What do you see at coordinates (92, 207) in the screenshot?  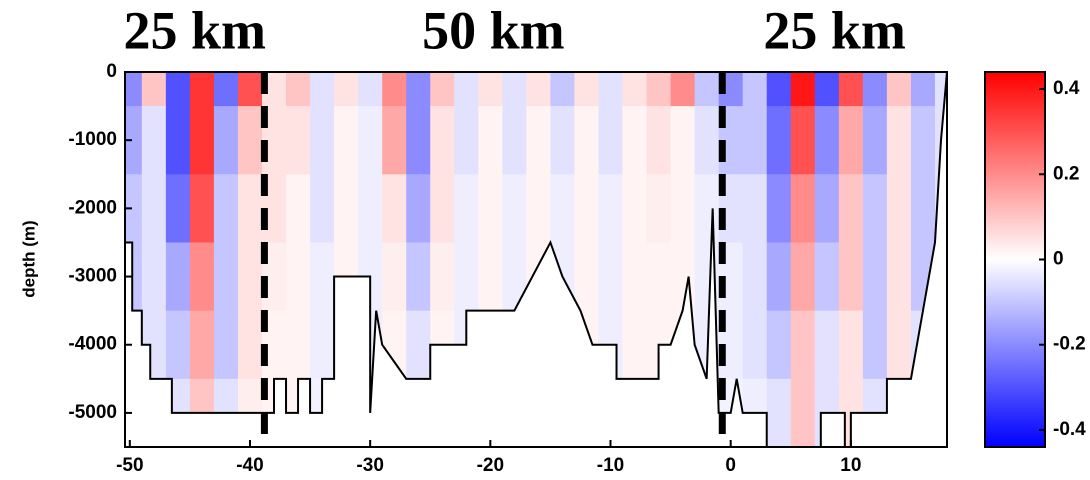 I see `y-tick-label: -2000` at bounding box center [92, 207].